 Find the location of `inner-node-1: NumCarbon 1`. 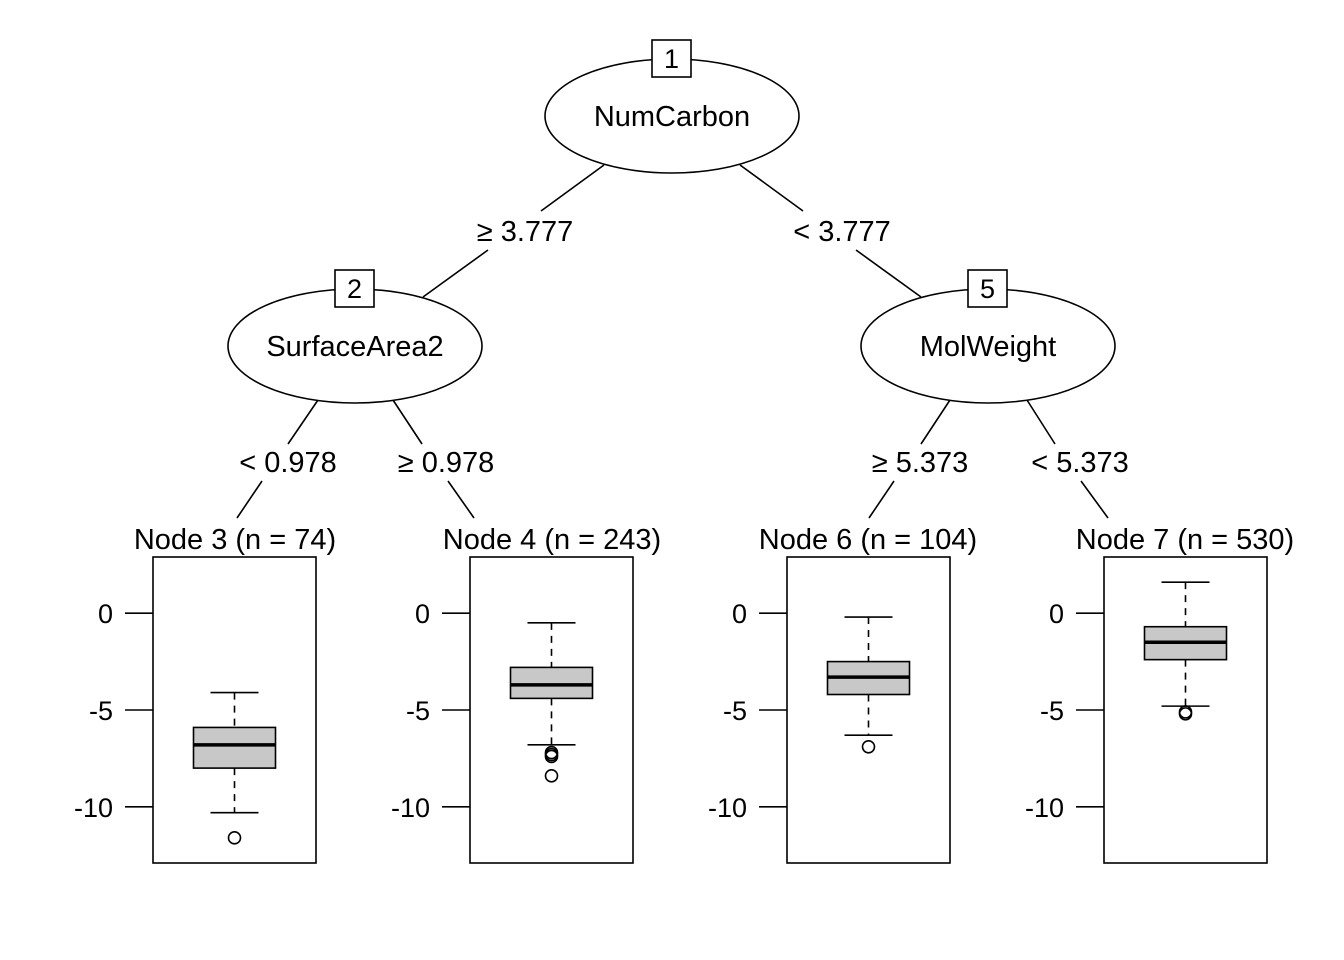

inner-node-1: NumCarbon 1 is located at coordinates (672, 106).